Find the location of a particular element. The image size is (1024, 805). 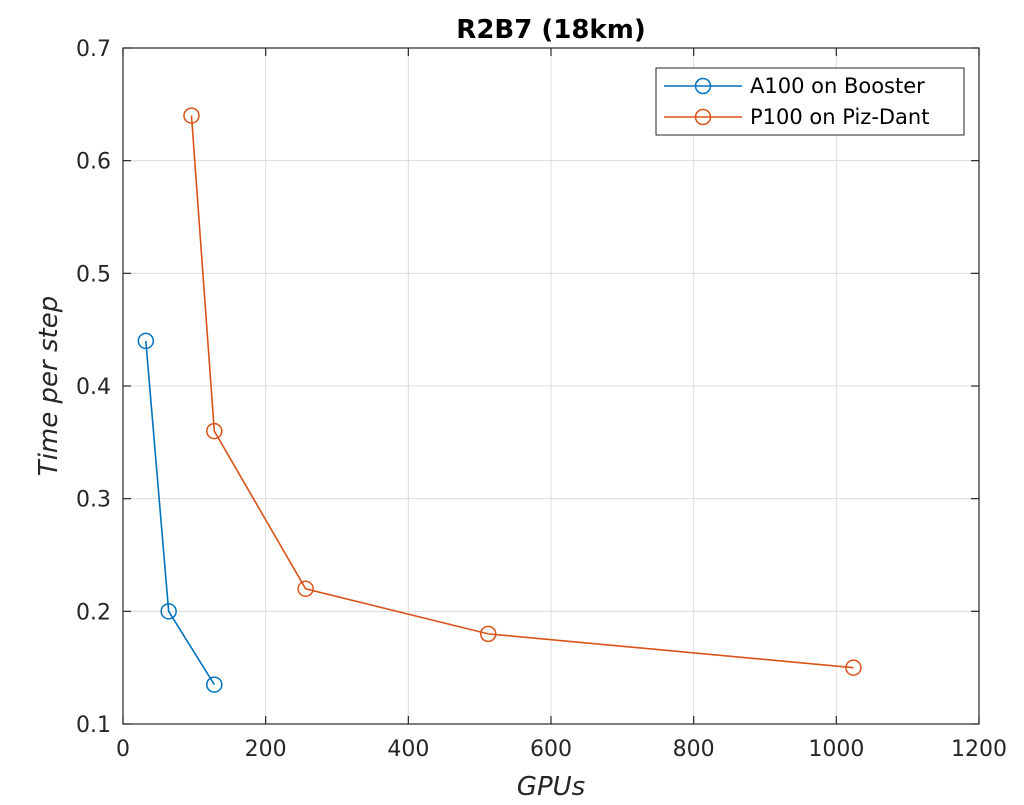

series-line is located at coordinates (180, 512).